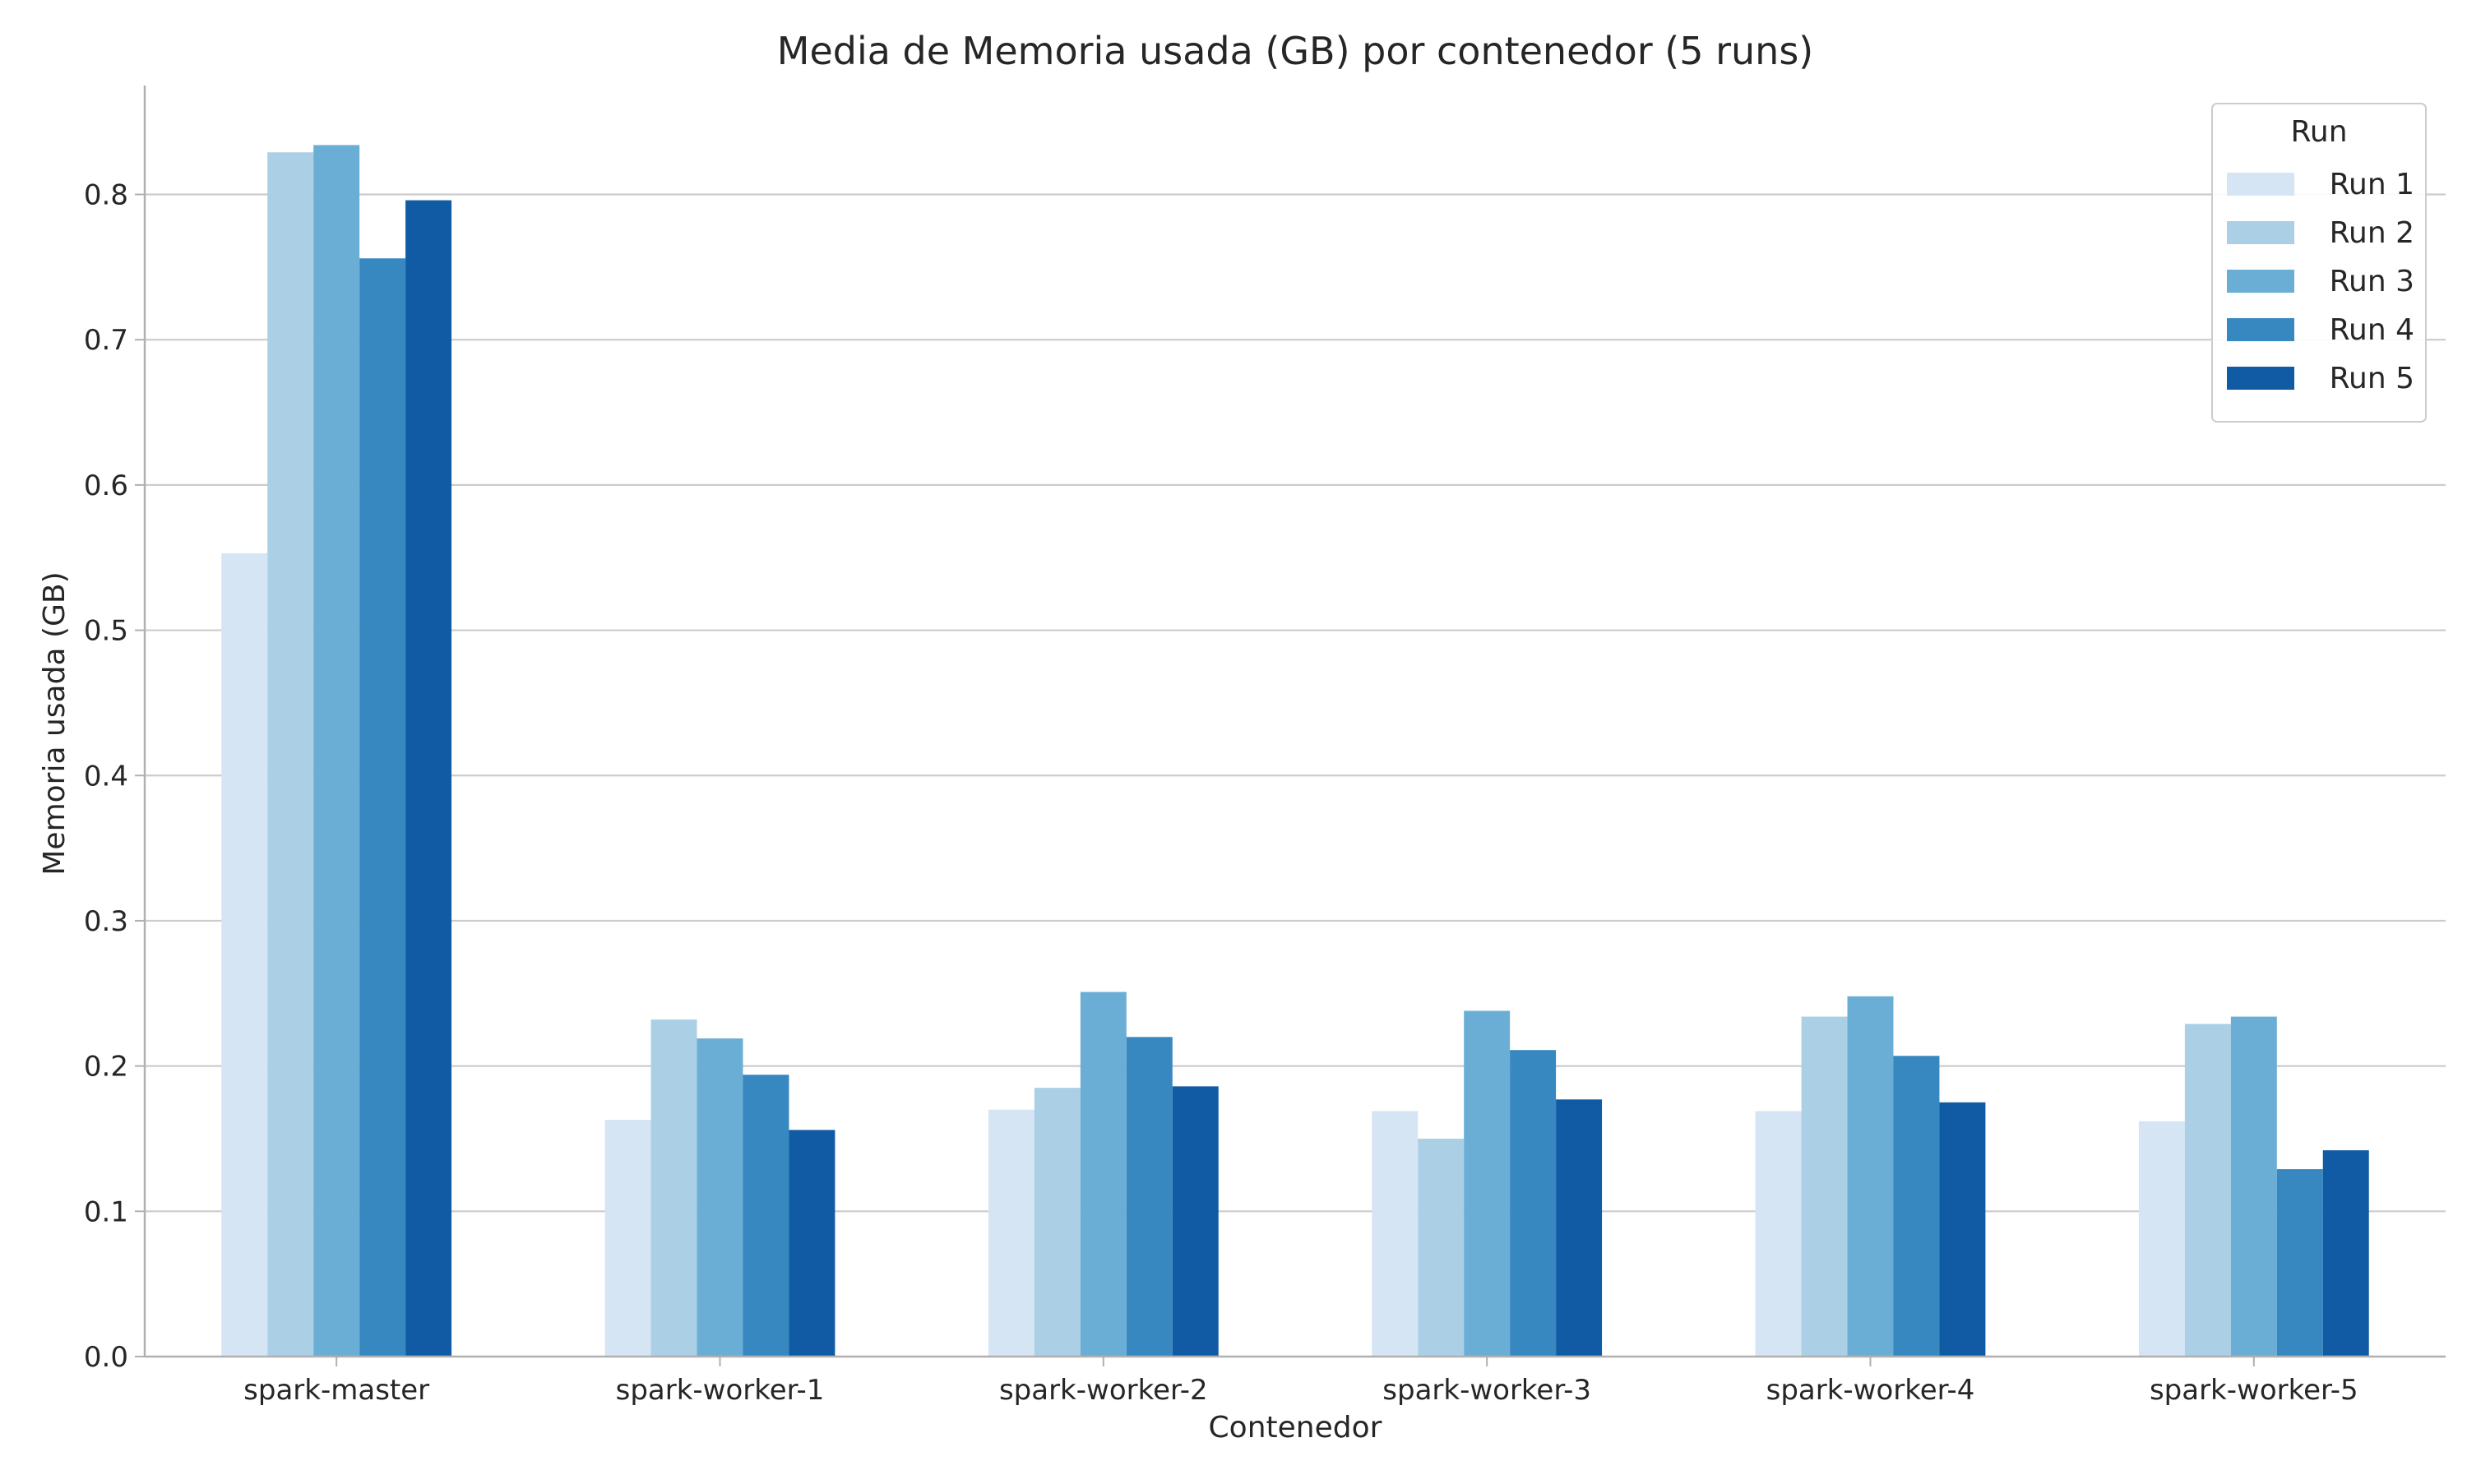  Describe the element at coordinates (106, 196) in the screenshot. I see `y-tick-label: 0.8` at that location.